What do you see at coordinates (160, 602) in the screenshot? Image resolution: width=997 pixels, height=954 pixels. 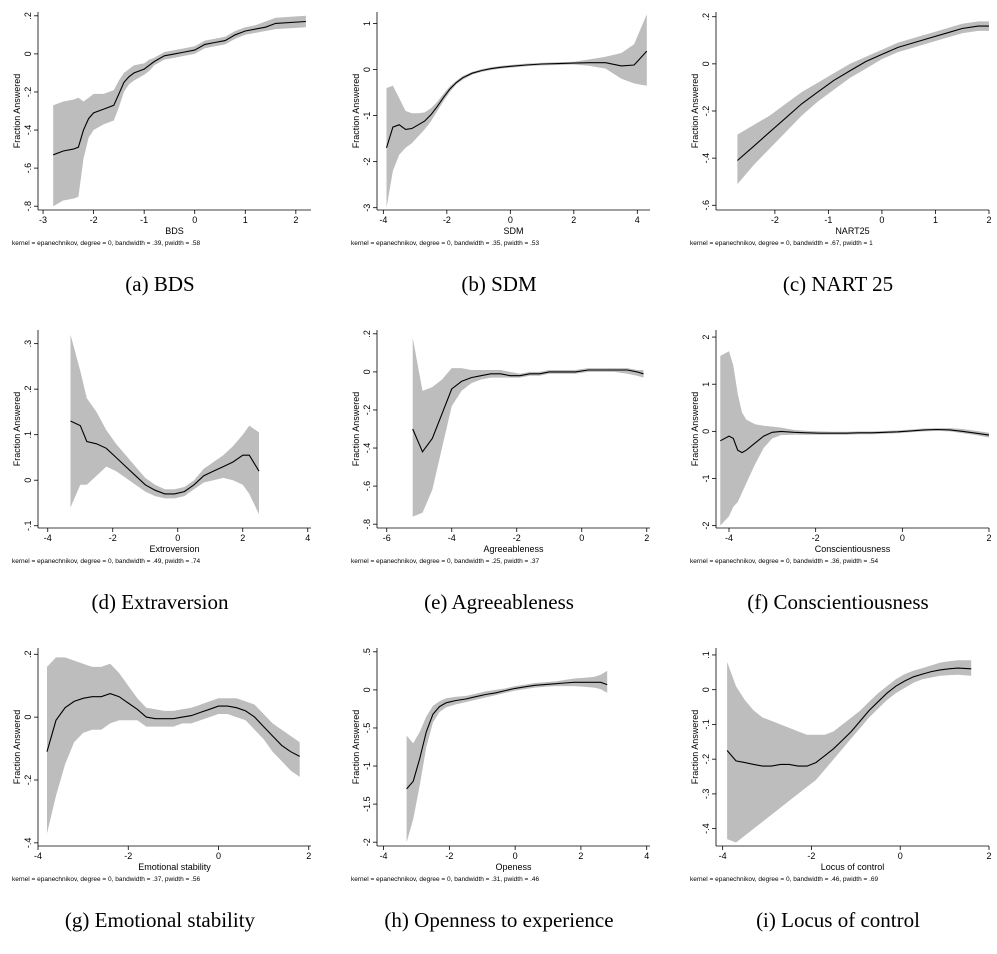 I see `panel-caption: (d) Extraversion` at bounding box center [160, 602].